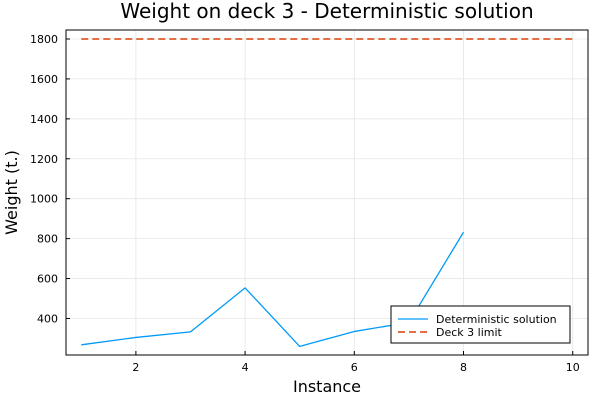 The image size is (600, 400). Describe the element at coordinates (47, 318) in the screenshot. I see `y-tick-label-400: 400` at that location.